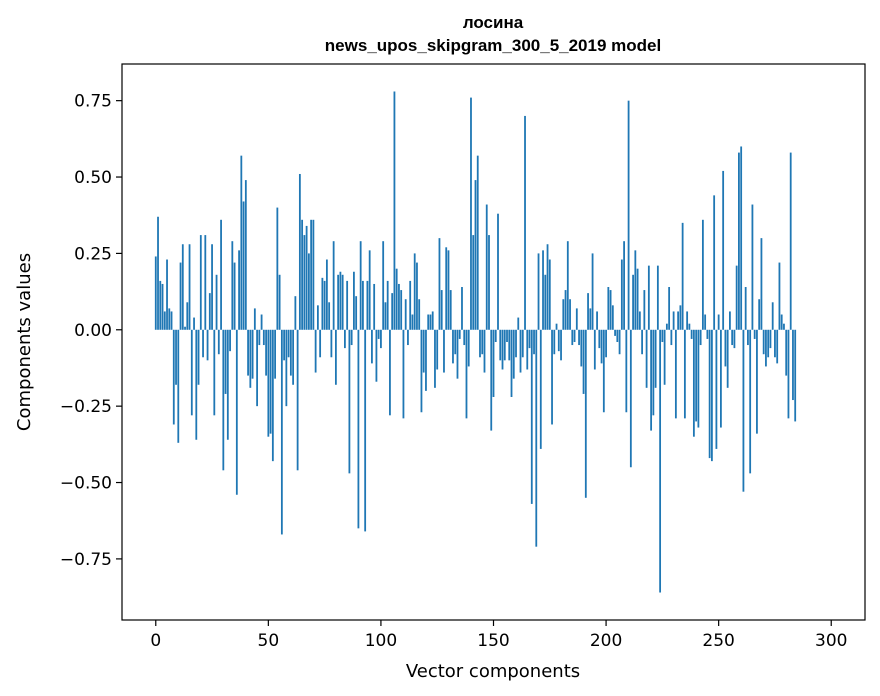 Image resolution: width=880 pixels, height=696 pixels. What do you see at coordinates (493, 641) in the screenshot?
I see `x-tick-label: 150` at bounding box center [493, 641].